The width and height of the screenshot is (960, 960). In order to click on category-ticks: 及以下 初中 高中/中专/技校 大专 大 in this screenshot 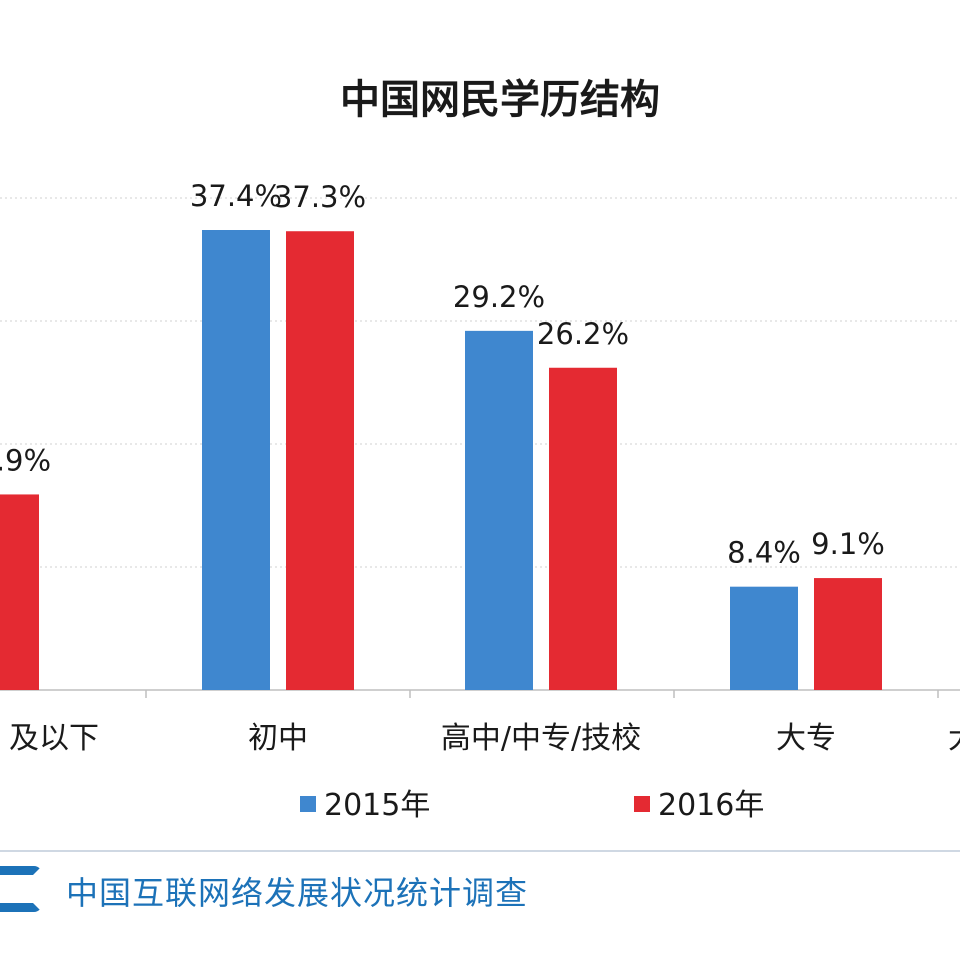, I will do `click(484, 723)`.